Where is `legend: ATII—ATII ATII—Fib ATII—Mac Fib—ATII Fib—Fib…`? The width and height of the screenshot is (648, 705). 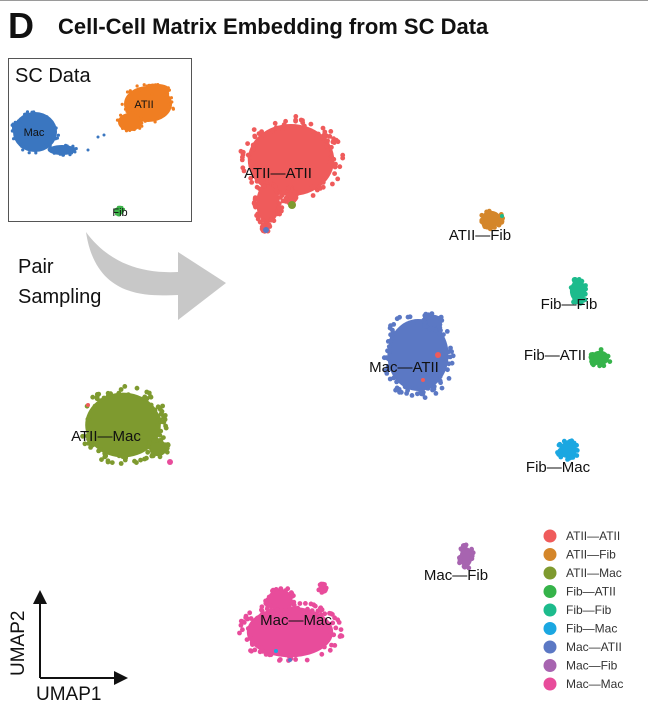
legend: ATII—ATII ATII—Fib ATII—Mac Fib—ATII Fib—Fib… is located at coordinates (583, 610).